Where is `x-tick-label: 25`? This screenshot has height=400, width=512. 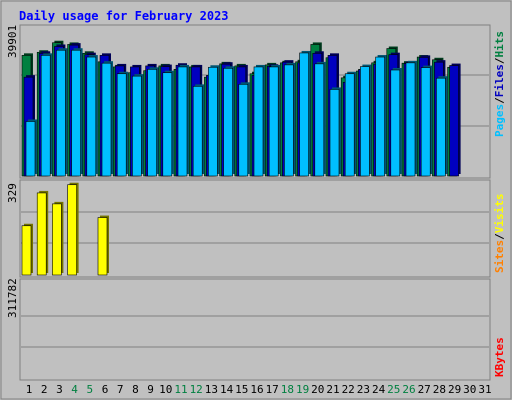
x-tick-label: 25 is located at coordinates (393, 389).